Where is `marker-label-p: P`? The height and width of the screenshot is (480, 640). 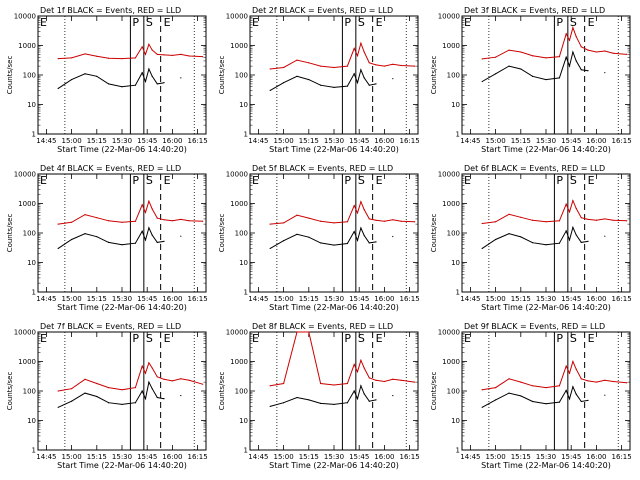 marker-label-p: P is located at coordinates (347, 180).